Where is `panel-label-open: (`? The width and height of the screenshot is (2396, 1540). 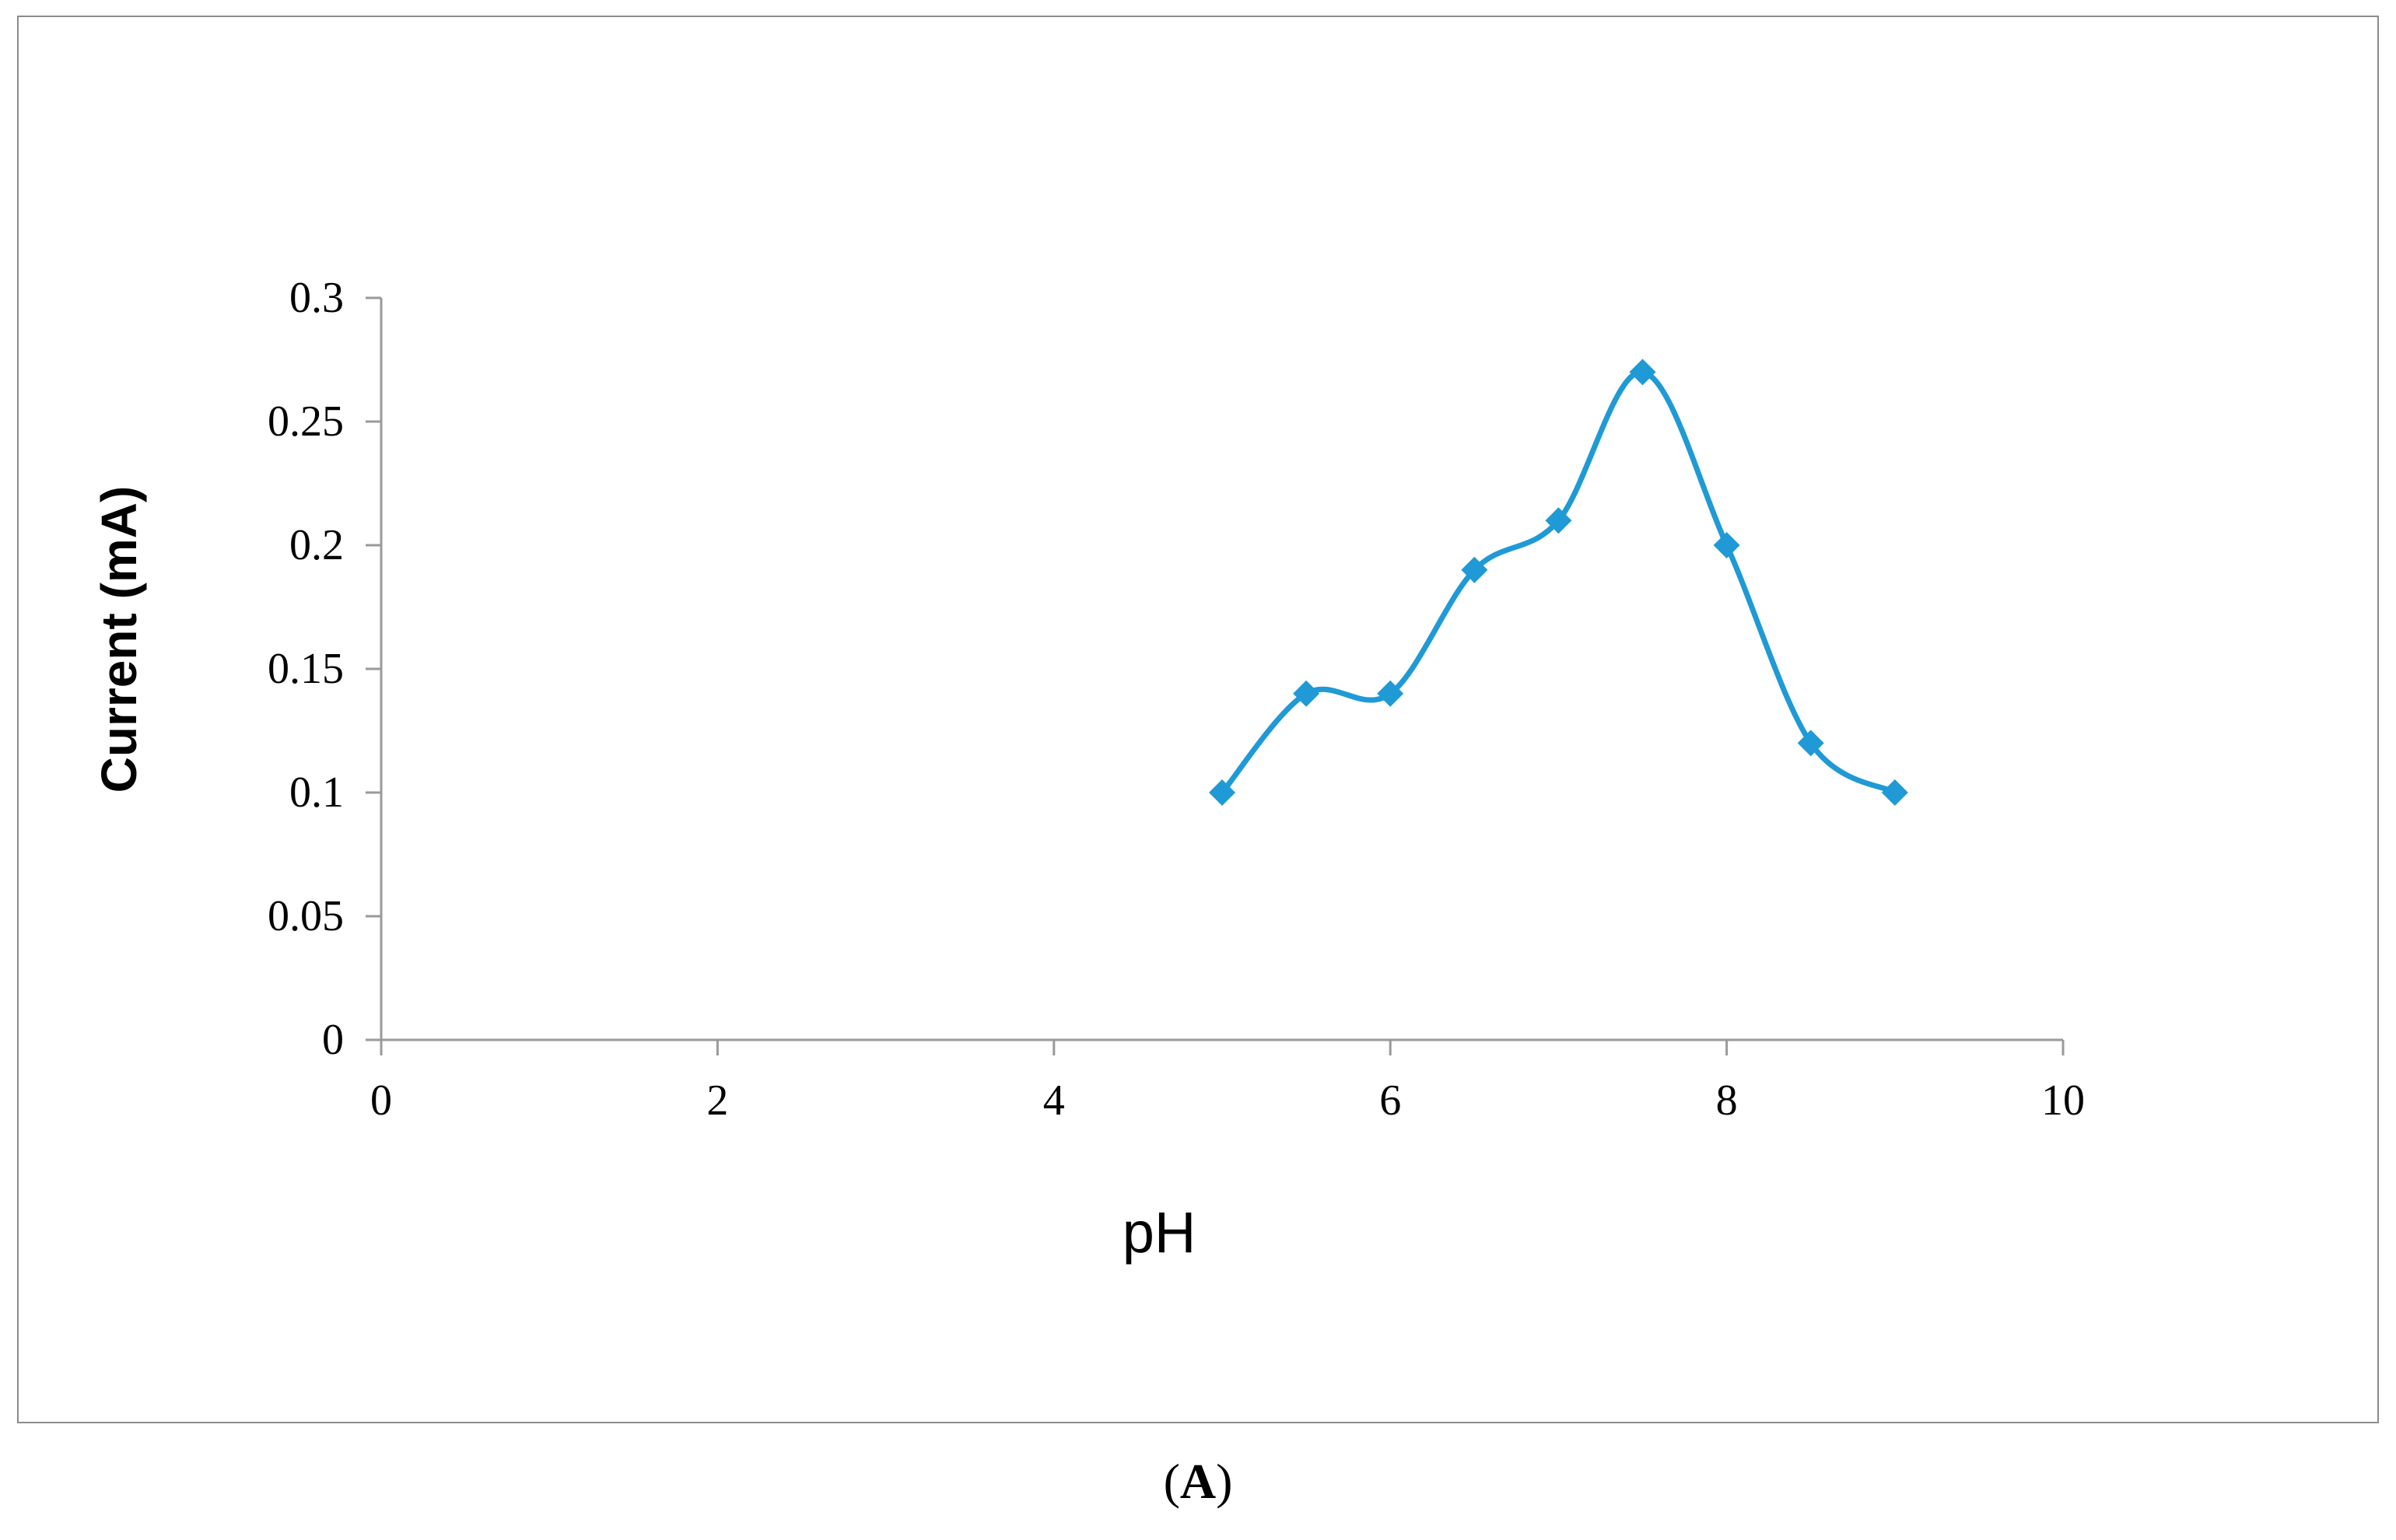
panel-label-open: ( is located at coordinates (1171, 1482).